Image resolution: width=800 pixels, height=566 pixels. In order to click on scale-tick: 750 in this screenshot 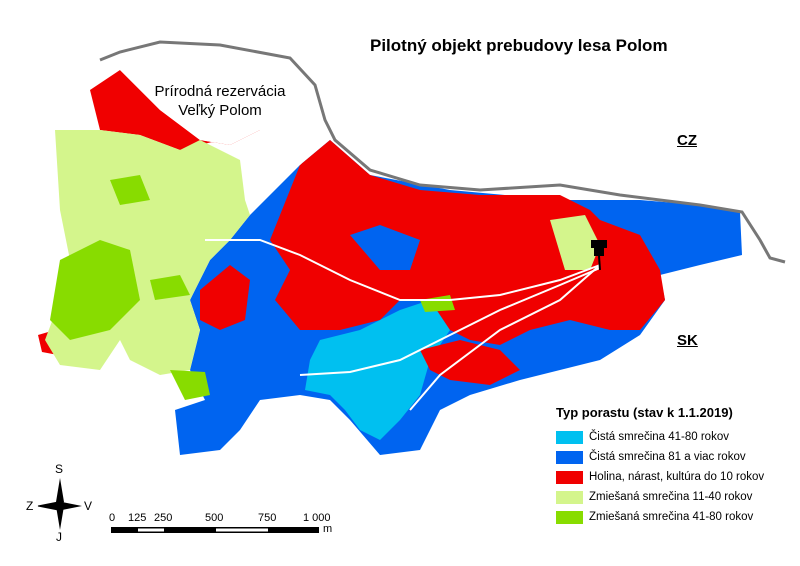, I will do `click(267, 518)`.